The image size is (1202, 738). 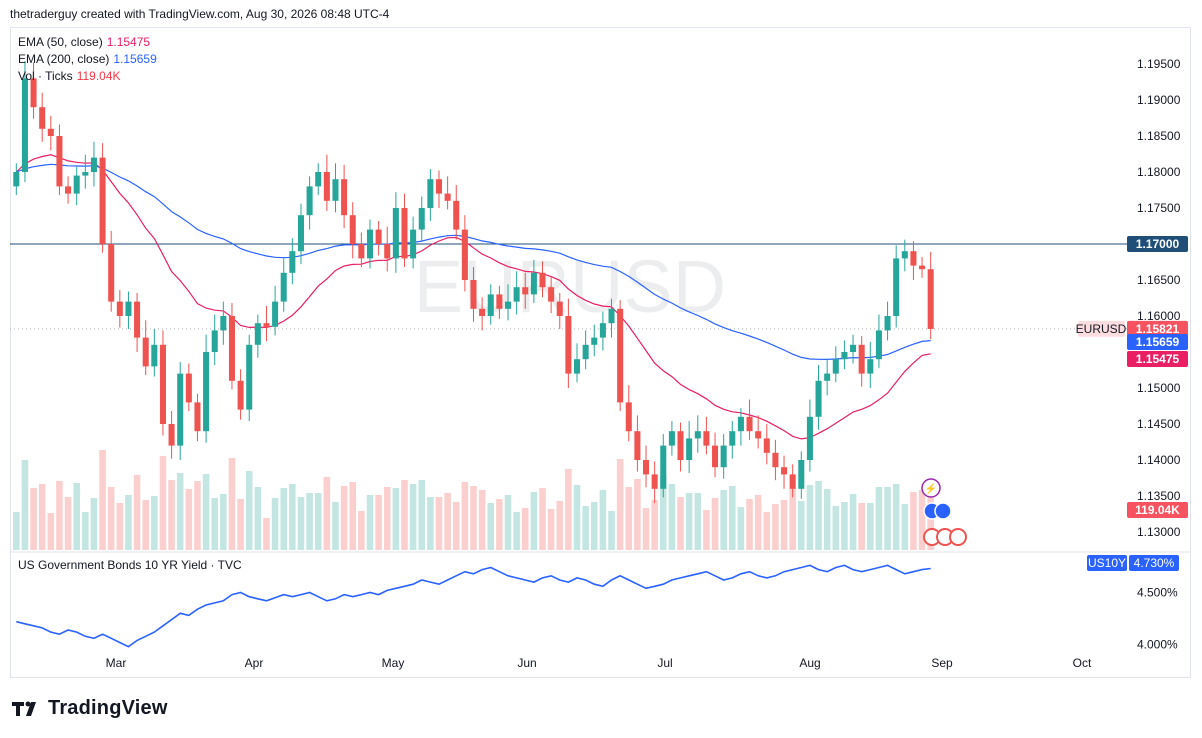 What do you see at coordinates (69, 76) in the screenshot?
I see `legend-volume: Vol · Ticks 119.04K` at bounding box center [69, 76].